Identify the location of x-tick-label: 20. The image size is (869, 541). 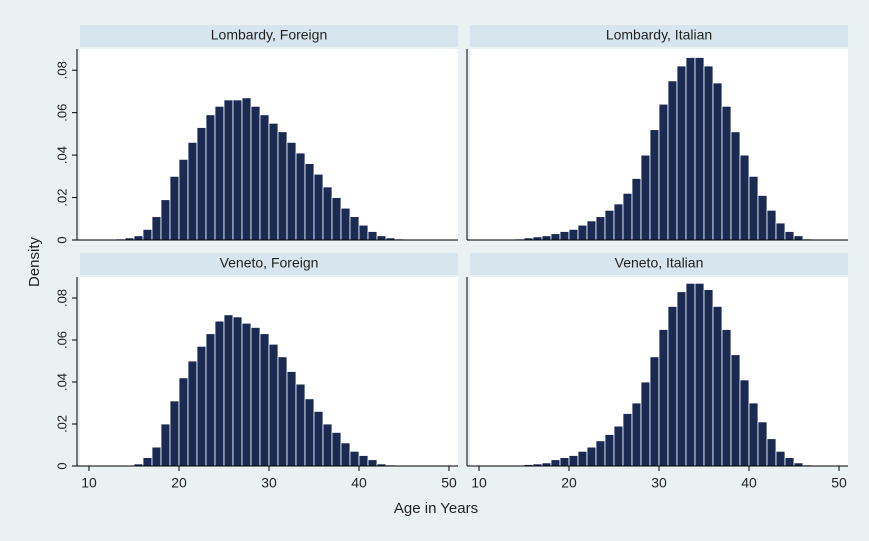
(569, 483).